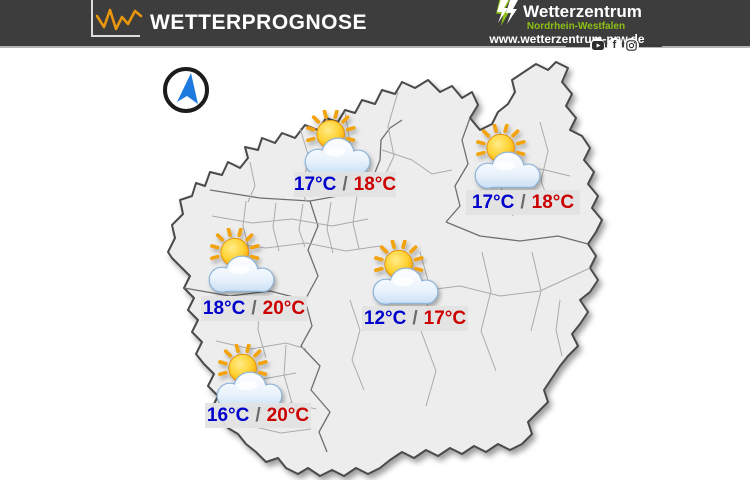  I want to click on temp-max: 17°C, so click(445, 318).